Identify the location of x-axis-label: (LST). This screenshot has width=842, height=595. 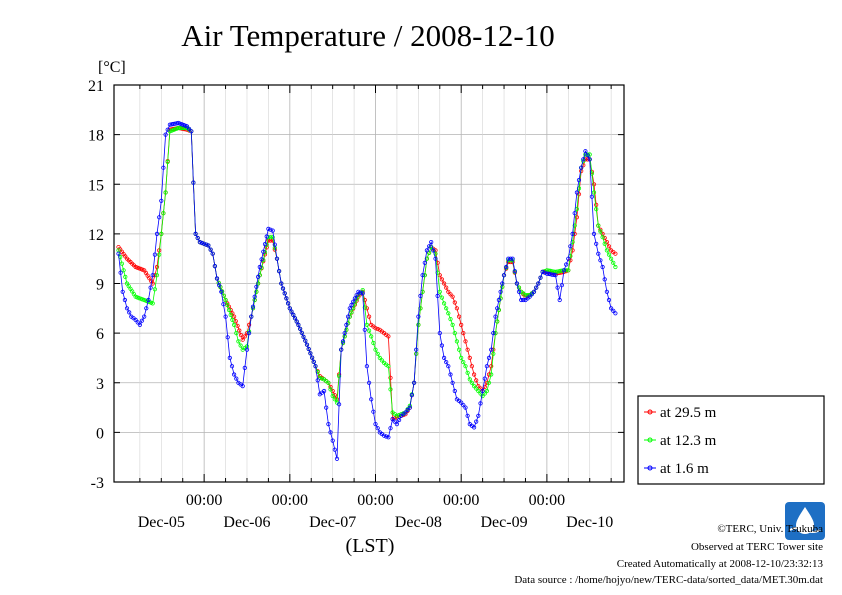
(370, 546).